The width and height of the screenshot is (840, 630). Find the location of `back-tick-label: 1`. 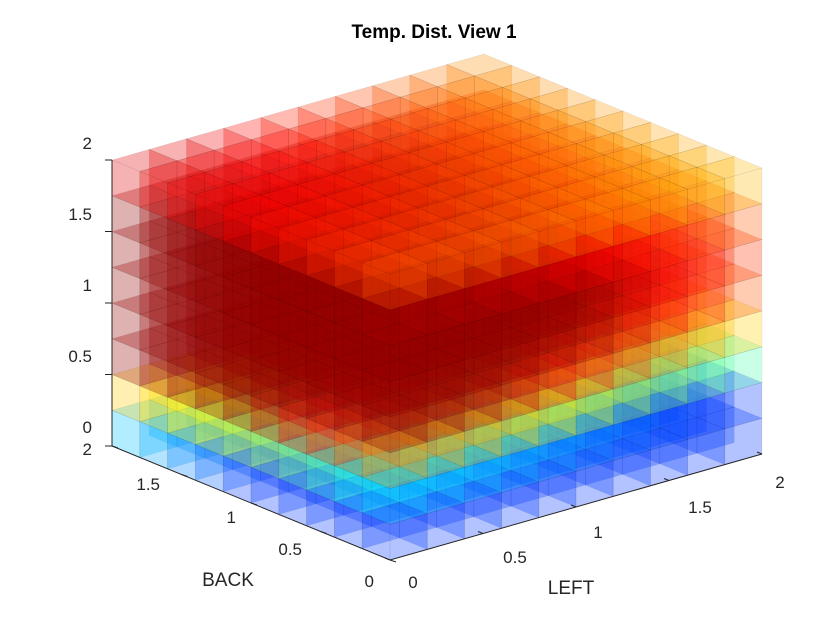

back-tick-label: 1 is located at coordinates (231, 517).